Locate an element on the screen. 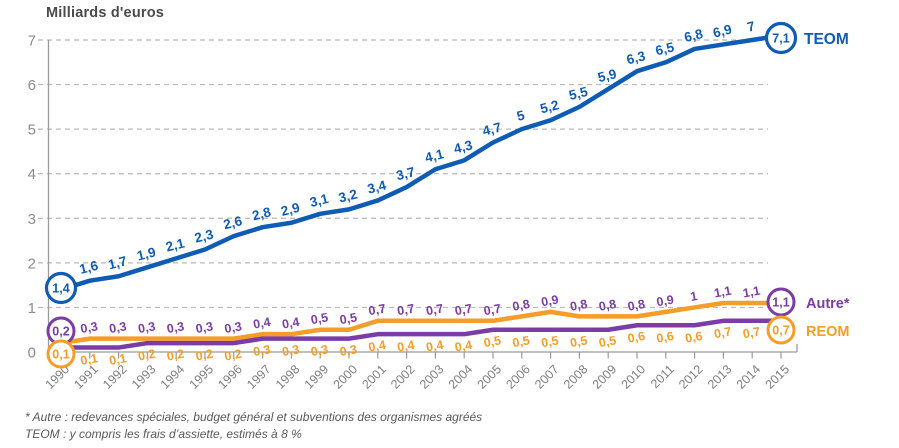  endpoint-value-autre: 1,1 is located at coordinates (780, 303).